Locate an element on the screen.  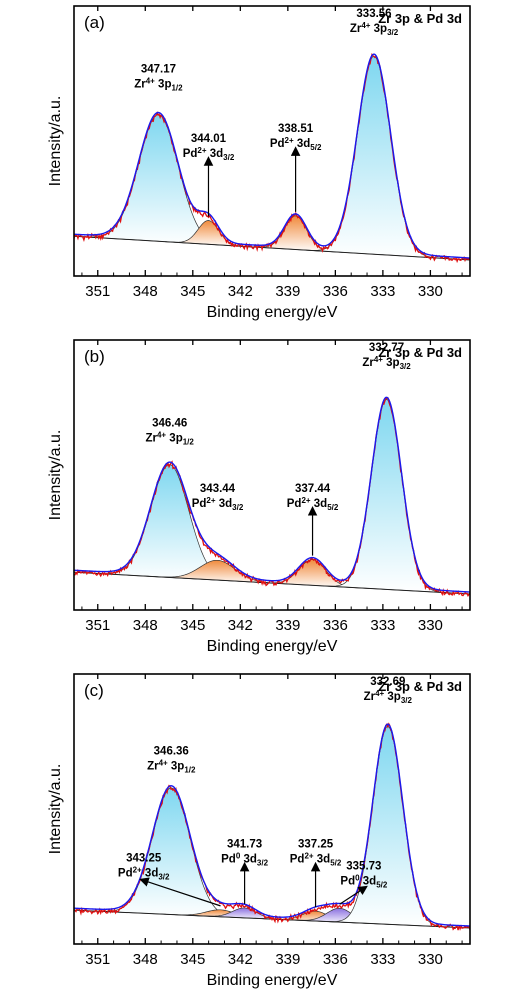
peak-position-label: 343.25 is located at coordinates (144, 858).